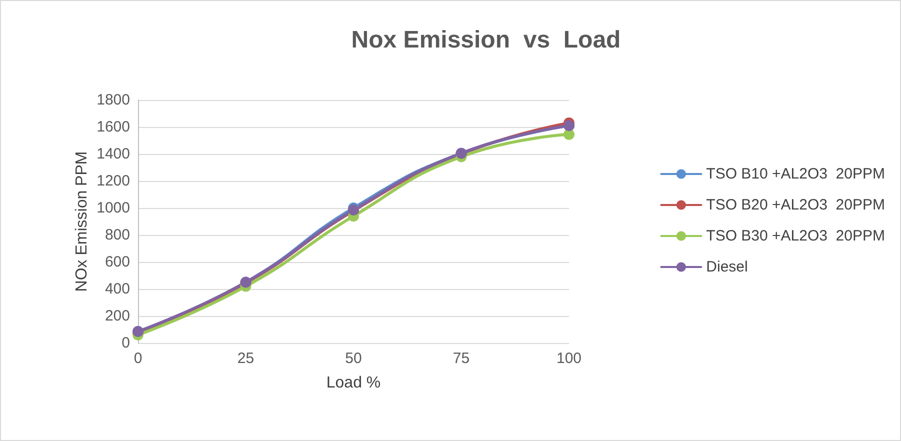 This screenshot has width=901, height=441. What do you see at coordinates (245, 358) in the screenshot?
I see `x-tick-label: 25` at bounding box center [245, 358].